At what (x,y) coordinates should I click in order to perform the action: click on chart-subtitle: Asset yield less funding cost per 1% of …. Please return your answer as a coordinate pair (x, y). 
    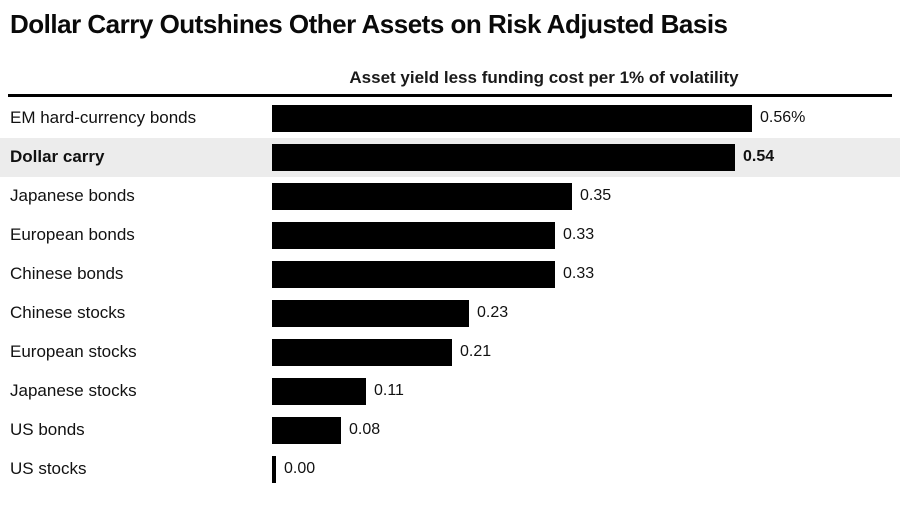
    Looking at the image, I should click on (544, 77).